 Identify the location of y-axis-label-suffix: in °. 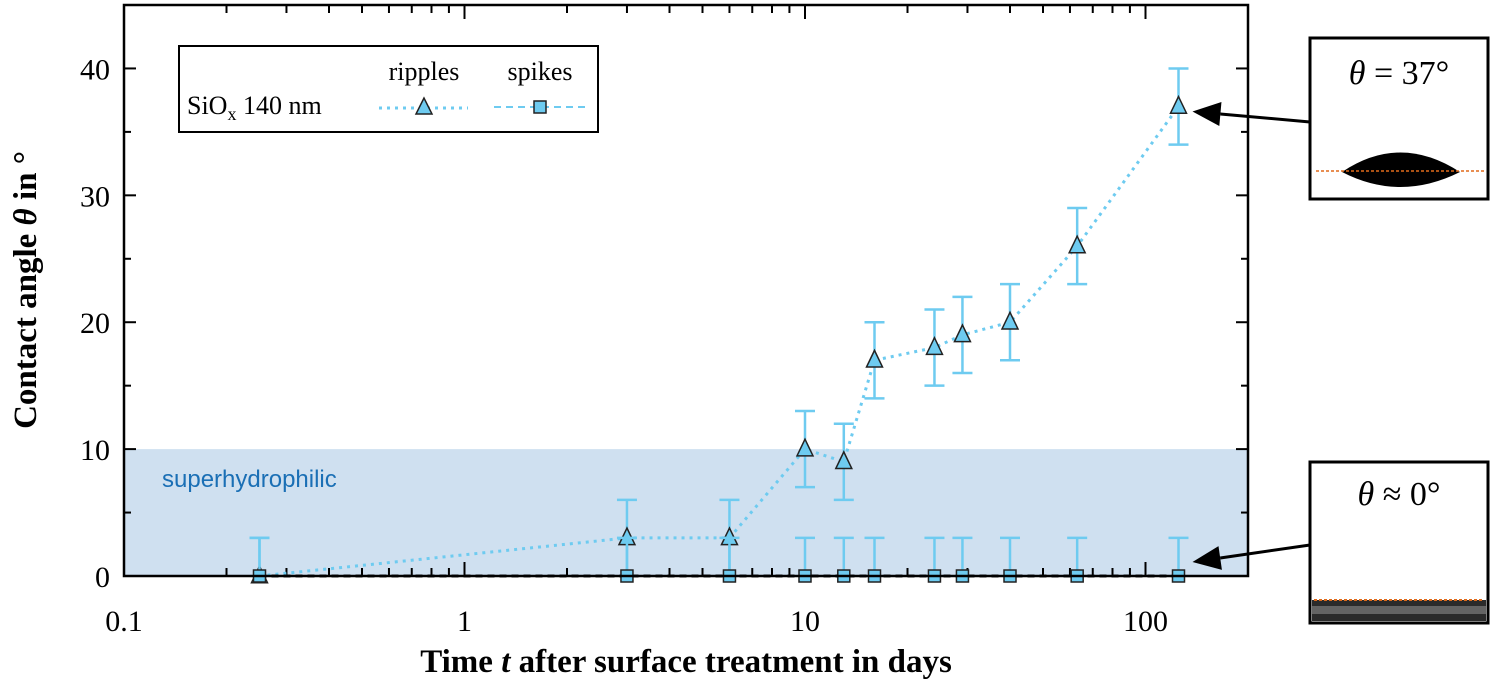
(26, 179).